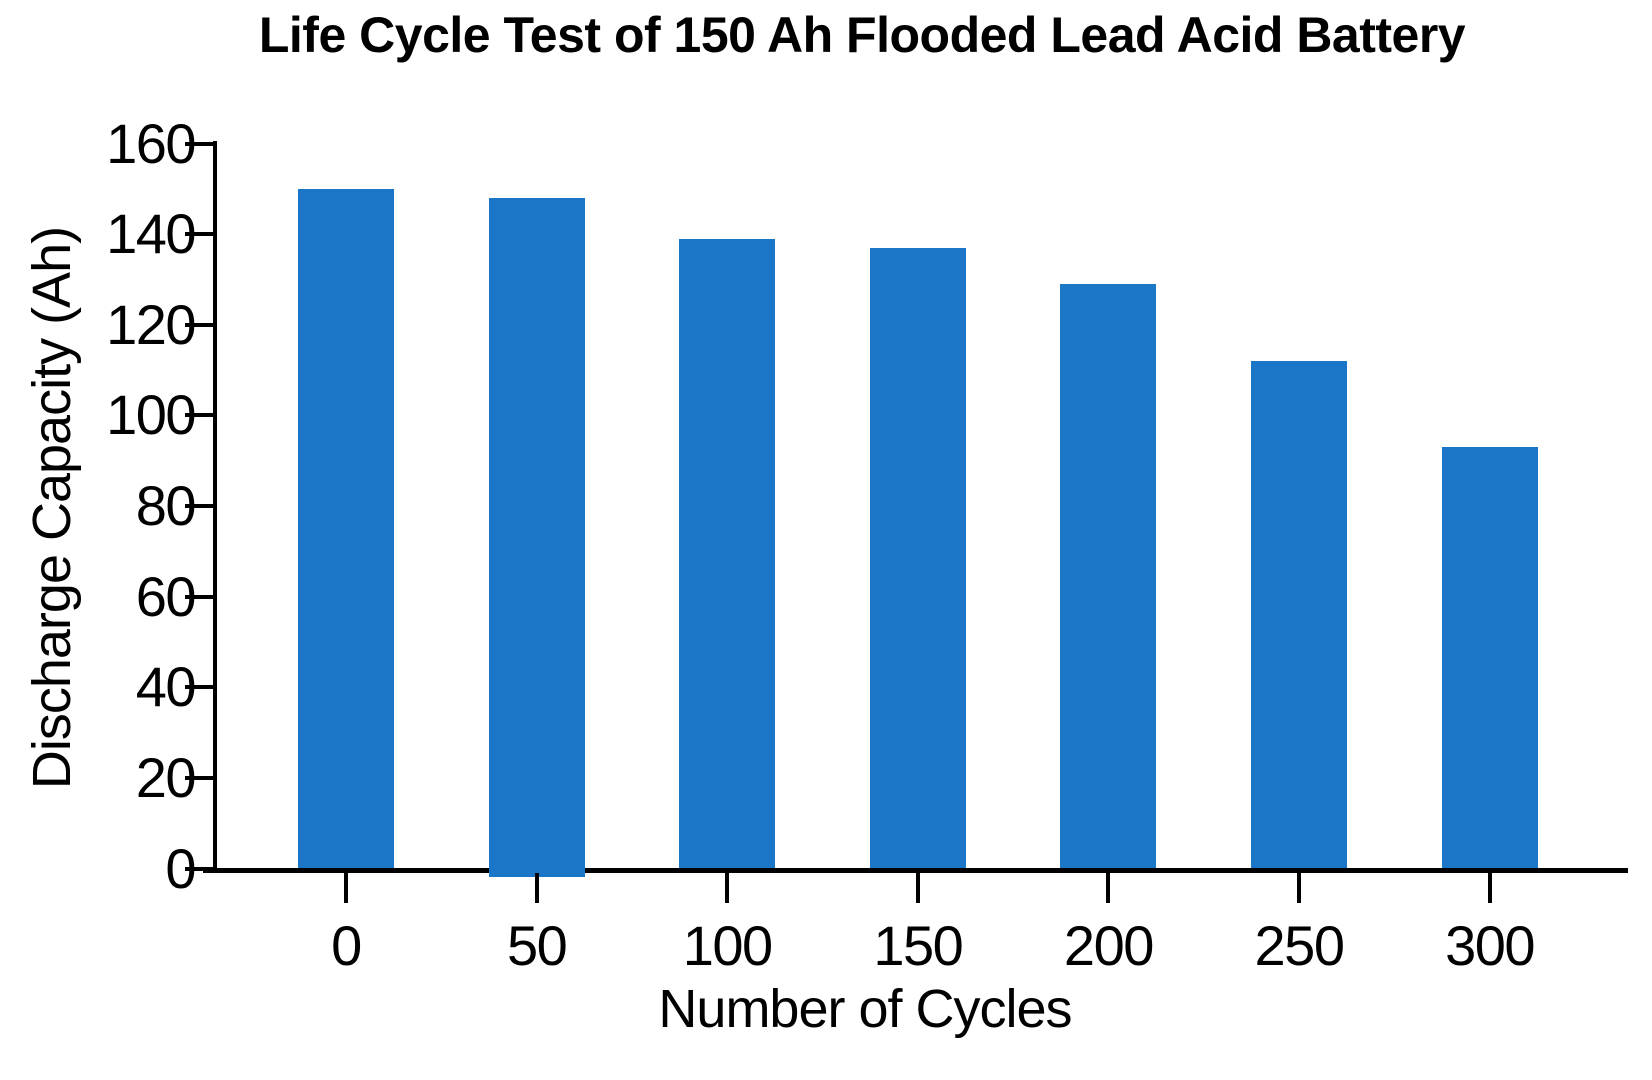  What do you see at coordinates (865, 1009) in the screenshot?
I see `x-axis-label: Number of Cycles` at bounding box center [865, 1009].